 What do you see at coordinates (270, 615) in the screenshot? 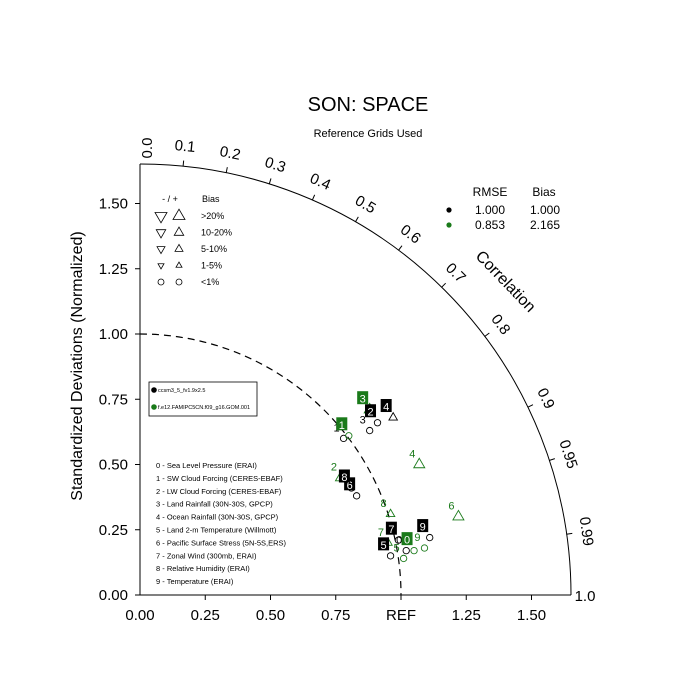
I see `x-tick-label-1: 0.50` at bounding box center [270, 615].